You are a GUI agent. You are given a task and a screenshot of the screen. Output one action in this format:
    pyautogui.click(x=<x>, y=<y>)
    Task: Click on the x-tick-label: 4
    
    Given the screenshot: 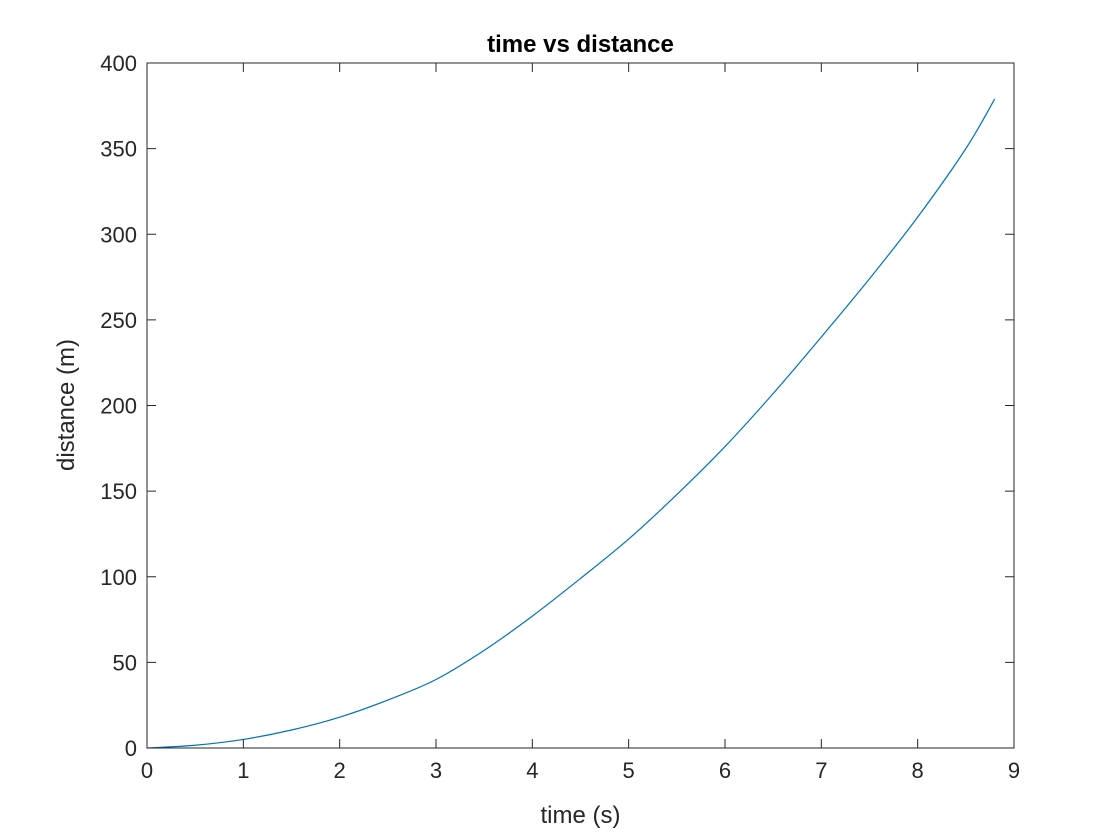 What is the action you would take?
    pyautogui.click(x=532, y=770)
    